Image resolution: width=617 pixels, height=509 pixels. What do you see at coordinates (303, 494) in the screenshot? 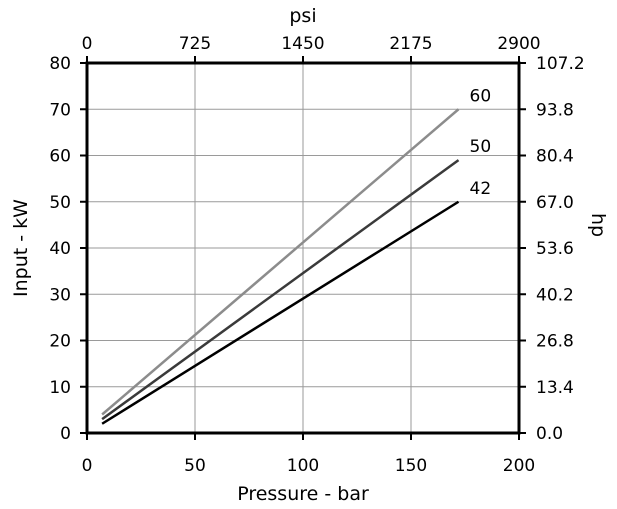
I see `x-axis-title: Pressure - bar` at bounding box center [303, 494].